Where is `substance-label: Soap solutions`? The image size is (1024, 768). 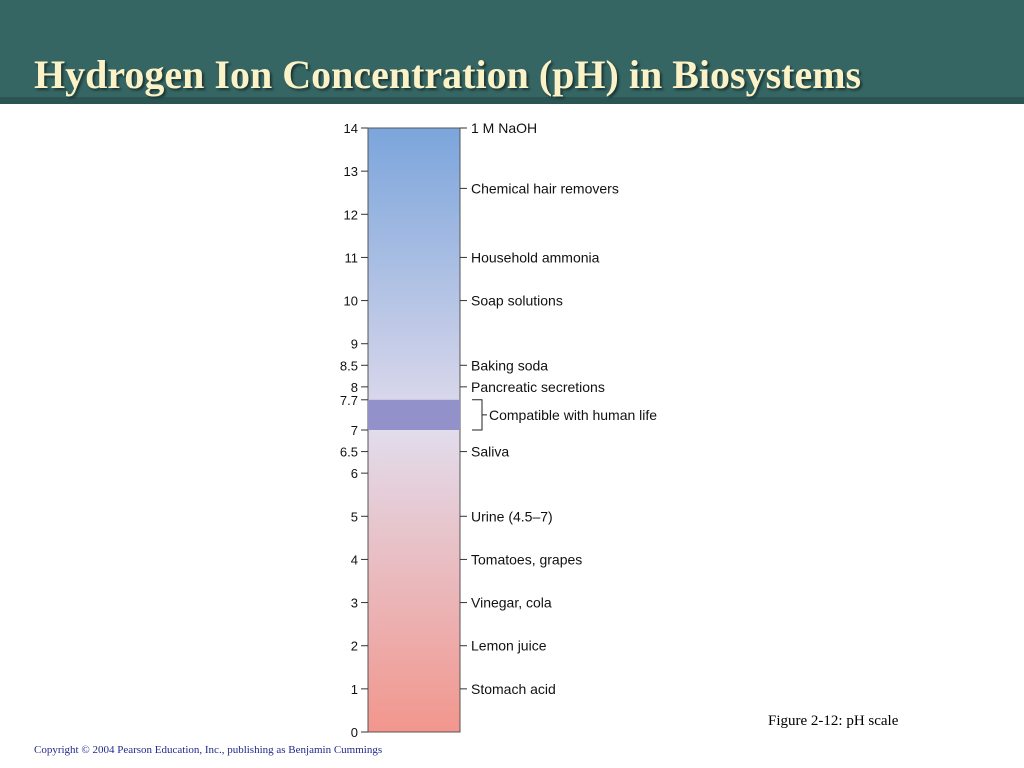 substance-label: Soap solutions is located at coordinates (517, 301).